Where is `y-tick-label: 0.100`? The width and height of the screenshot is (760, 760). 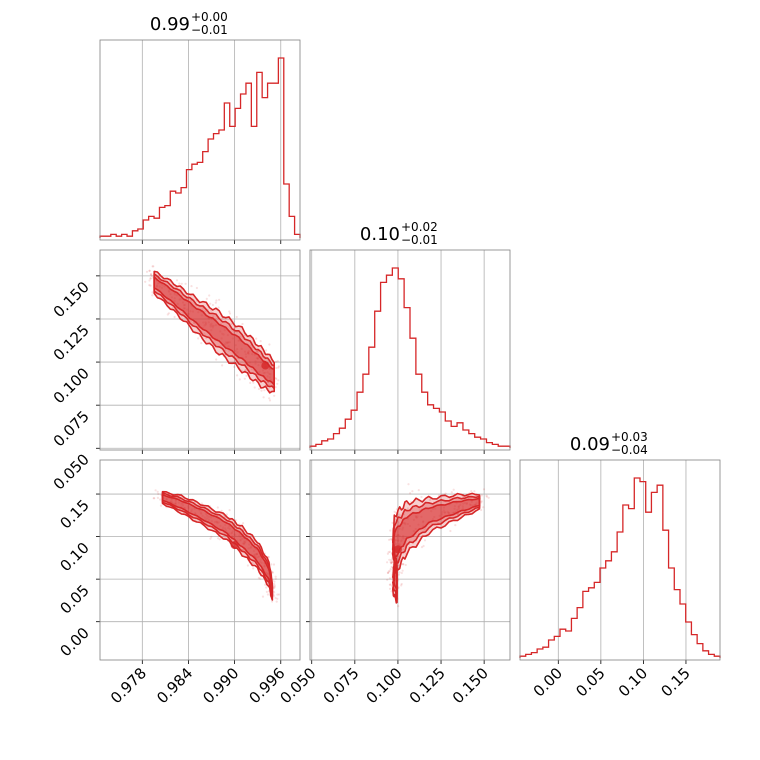 y-tick-label: 0.100 is located at coordinates (71, 385).